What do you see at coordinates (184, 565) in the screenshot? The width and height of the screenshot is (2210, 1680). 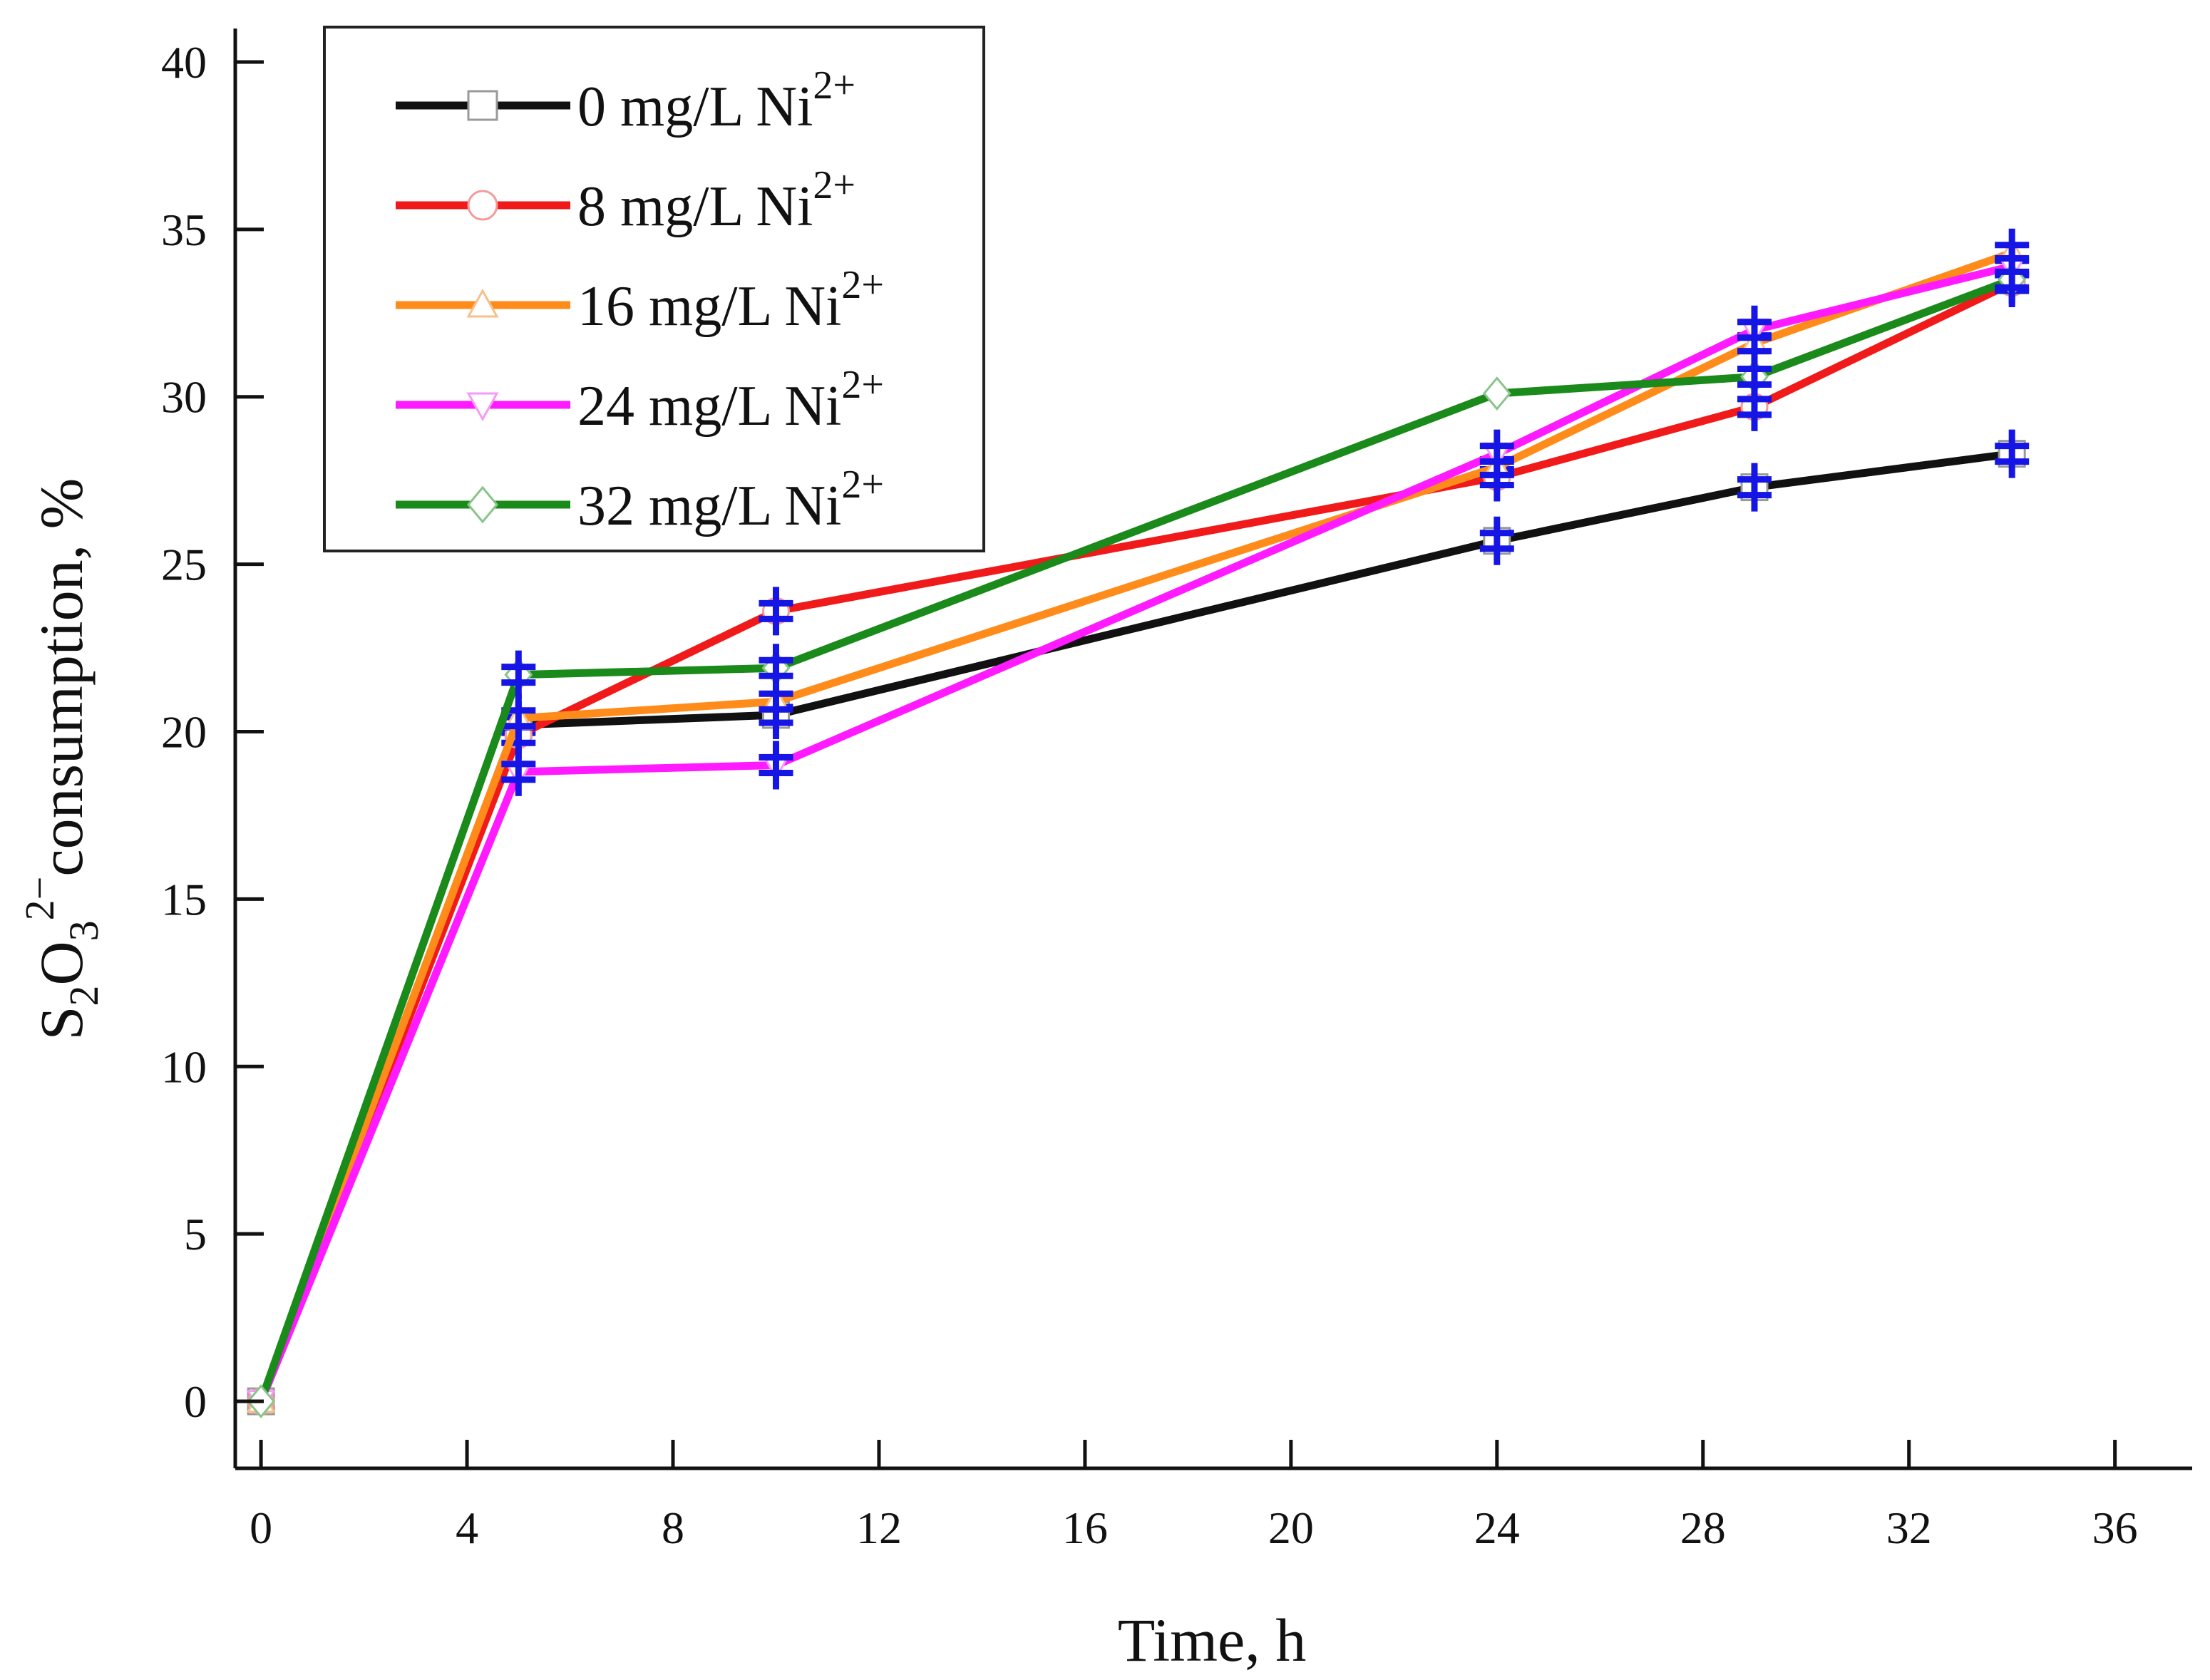 I see `y-tick-label: 25` at bounding box center [184, 565].